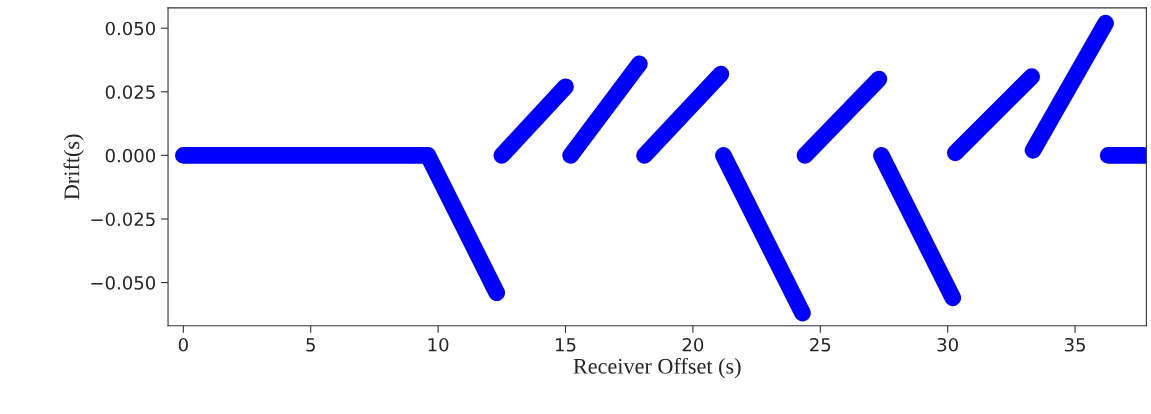 This screenshot has height=414, width=1151. What do you see at coordinates (130, 92) in the screenshot?
I see `y-tick-label: 0.025` at bounding box center [130, 92].